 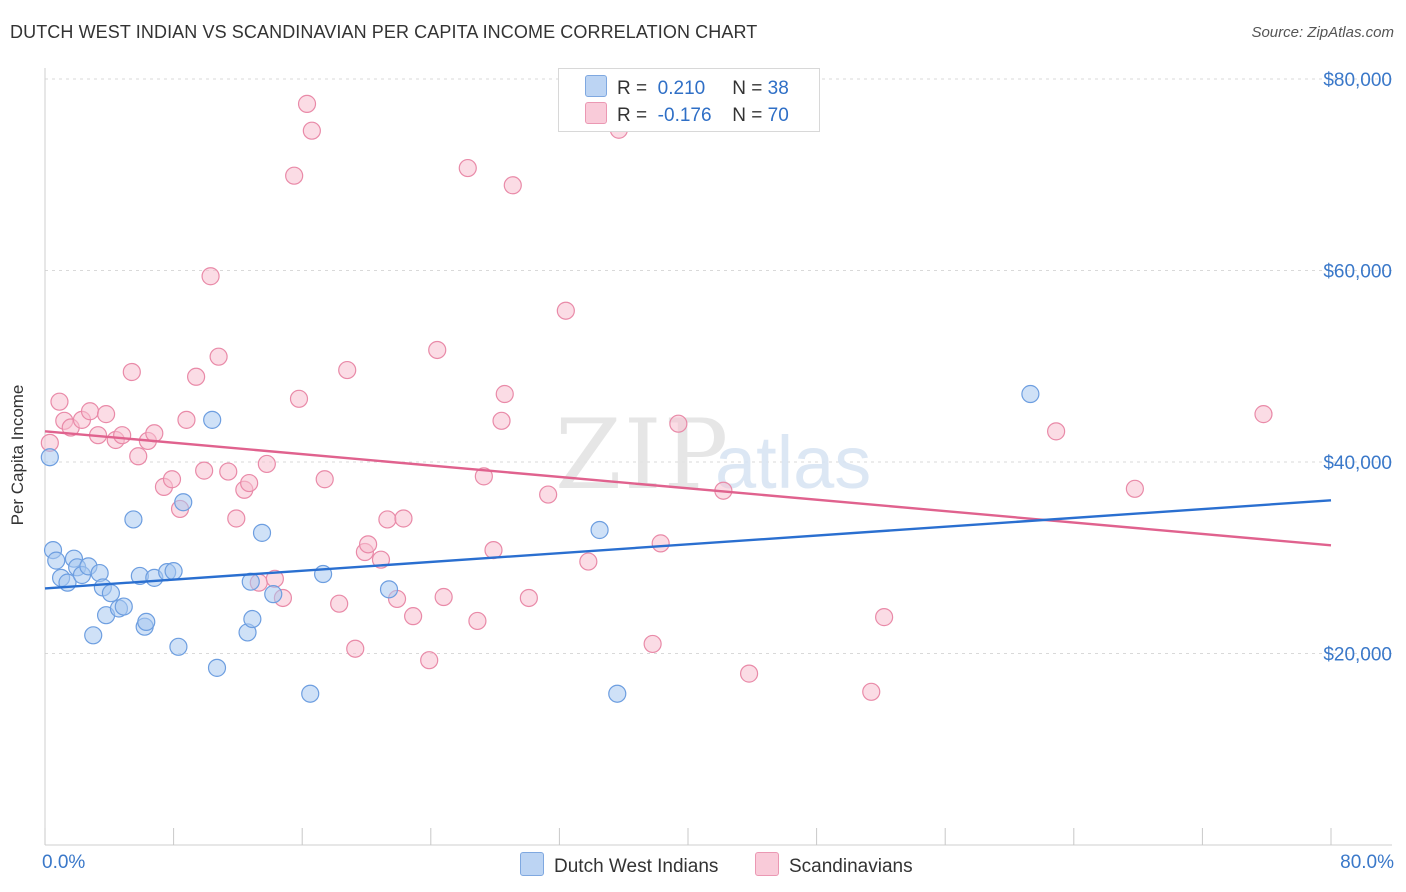 What do you see at coordinates (793, 462) in the screenshot?
I see `watermark-atlas: atlas` at bounding box center [793, 462].